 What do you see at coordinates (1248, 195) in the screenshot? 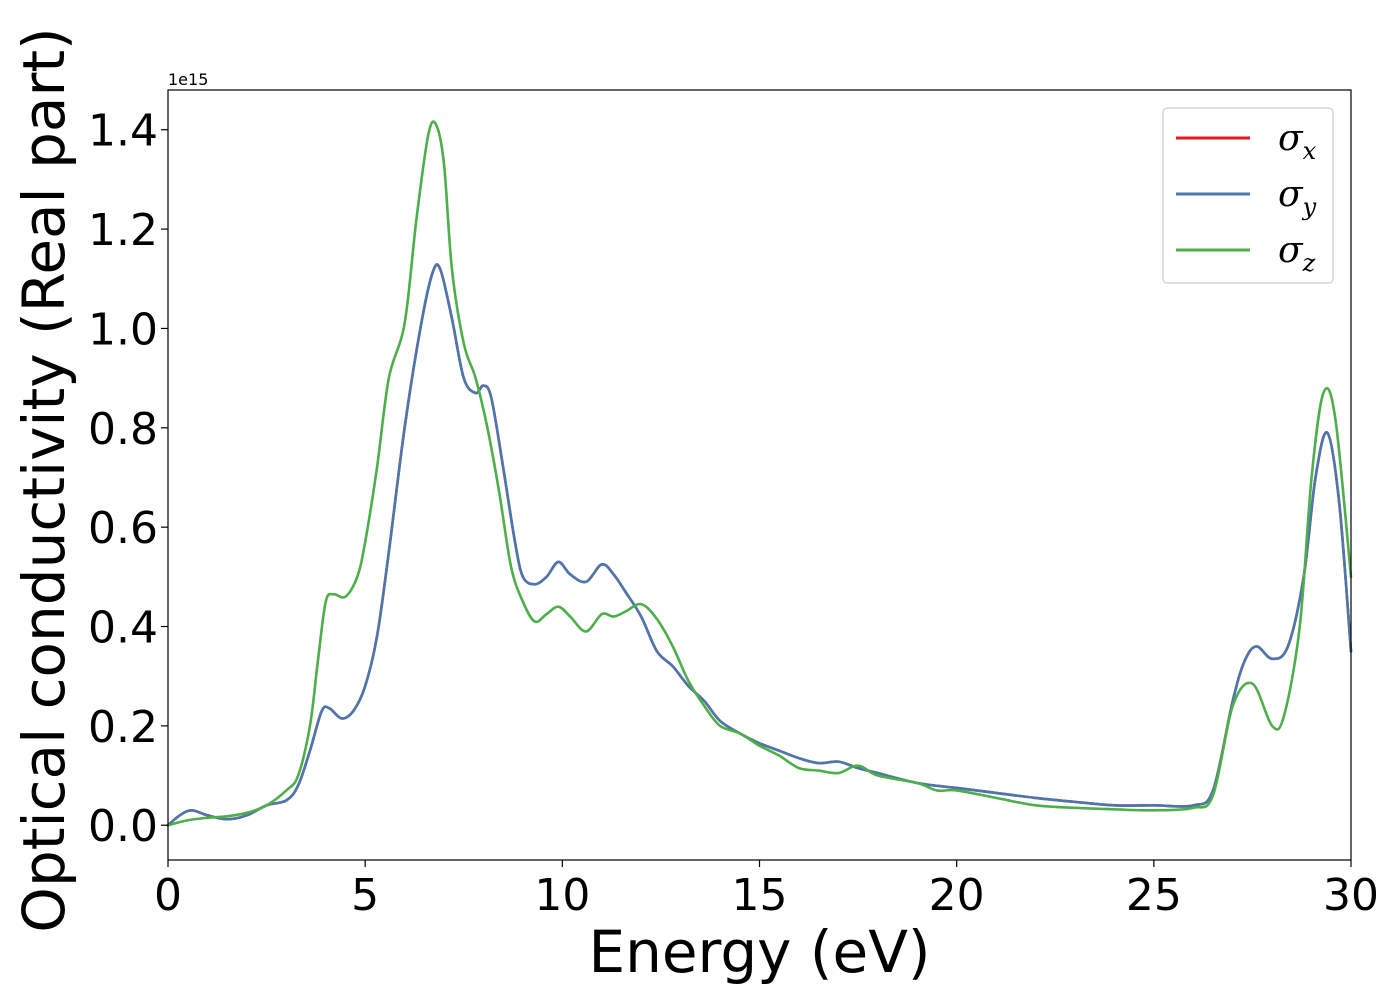
I see `legend: σx σy σz` at bounding box center [1248, 195].